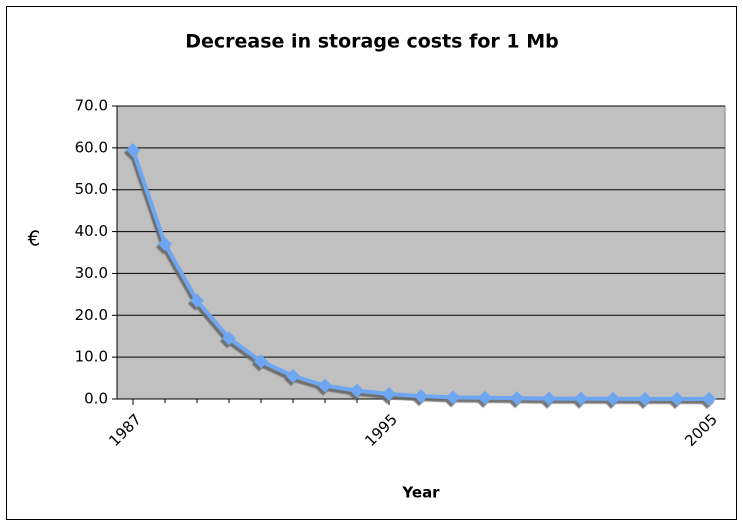  What do you see at coordinates (91, 106) in the screenshot?
I see `y-tick-label: 70.0` at bounding box center [91, 106].